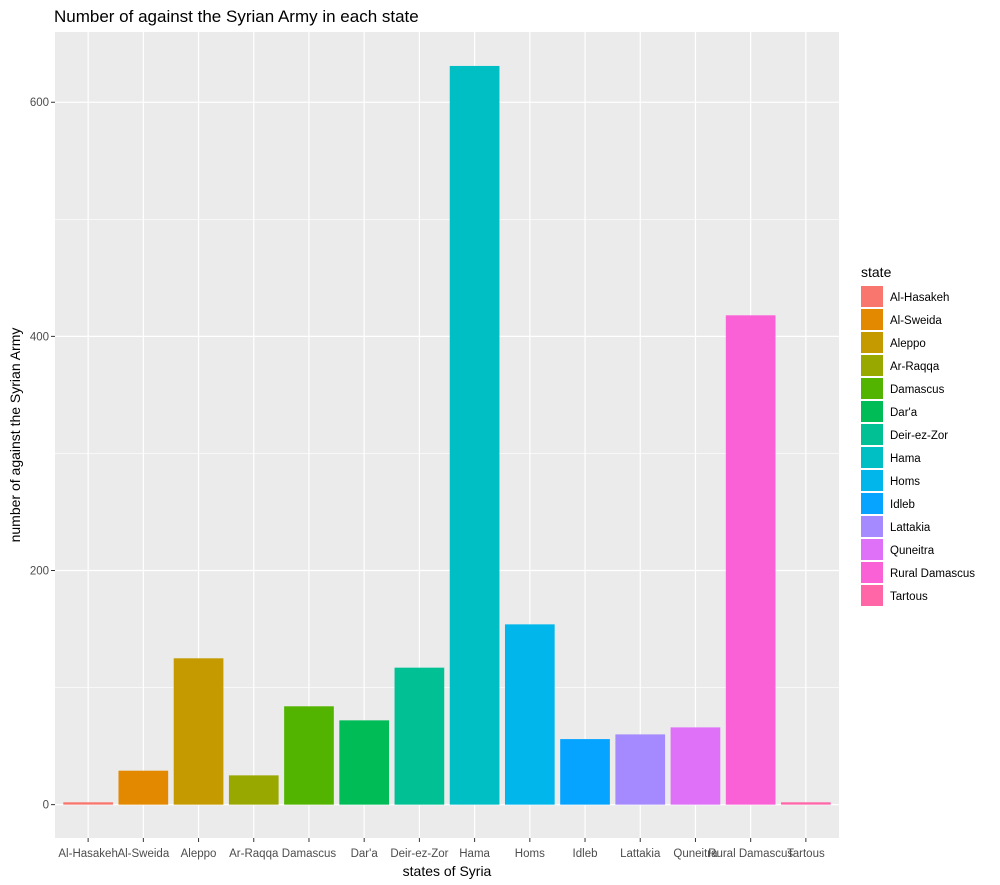  I want to click on x-tick-label: Deir-ez-Zor, so click(419, 854).